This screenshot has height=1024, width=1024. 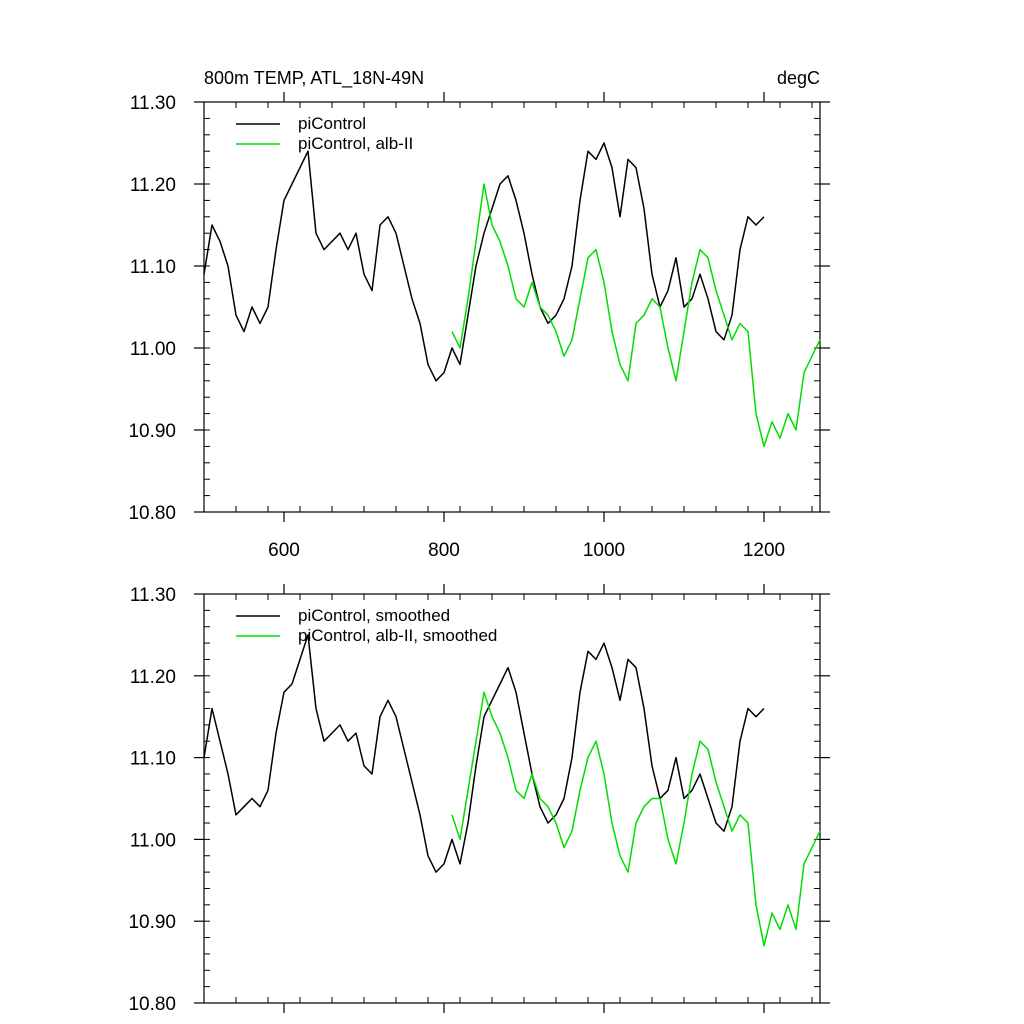 What do you see at coordinates (397, 635) in the screenshot?
I see `legend-label: piControl, alb-II, smoothed` at bounding box center [397, 635].